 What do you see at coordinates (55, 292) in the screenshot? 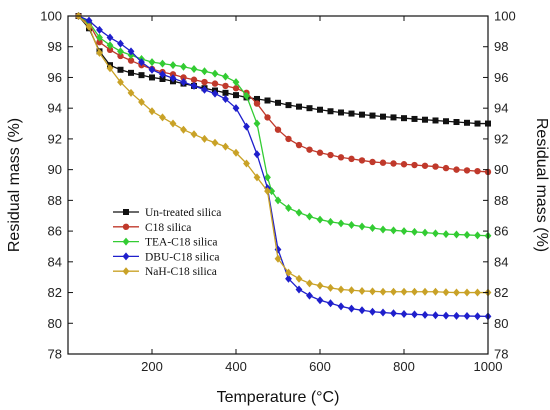
I see `y-tick-label-left: 82` at bounding box center [55, 292].